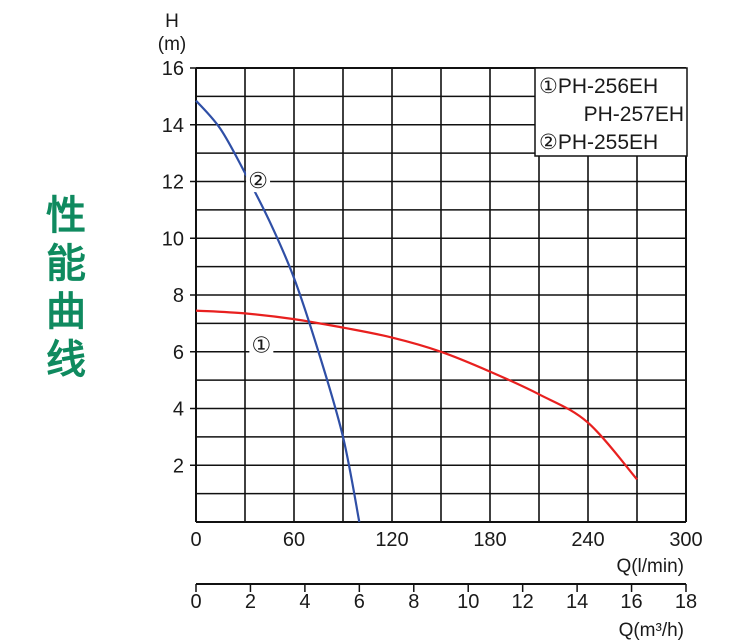  I want to click on y-axis-unit: (m), so click(172, 44).